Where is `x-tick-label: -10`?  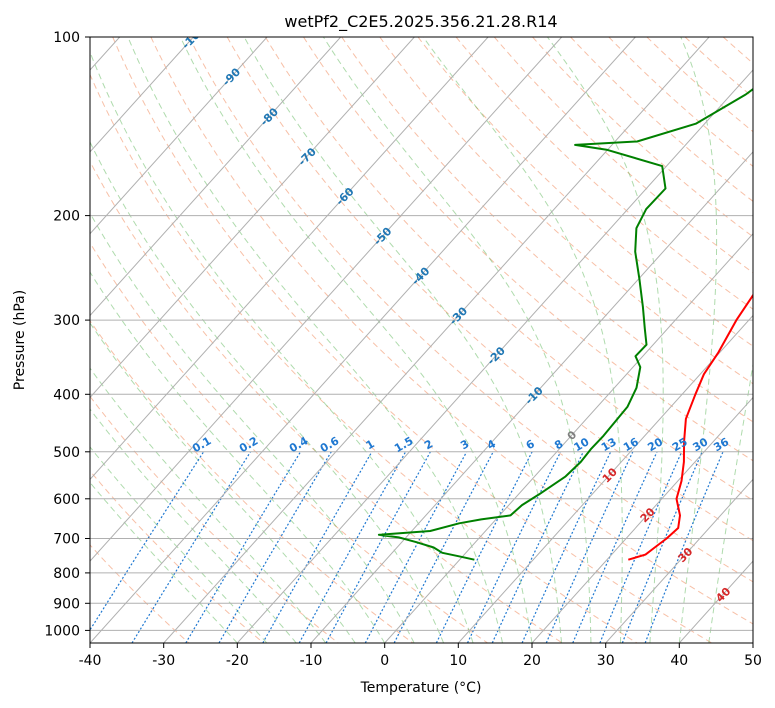 x-tick-label: -10 is located at coordinates (311, 661).